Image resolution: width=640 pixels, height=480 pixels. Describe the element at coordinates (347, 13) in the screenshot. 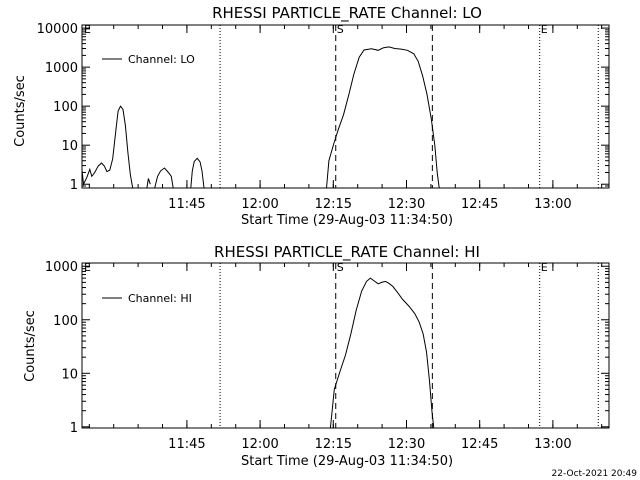

I see `title-lo: RHESSI PARTICLE_RATE Channel: LO` at that location.